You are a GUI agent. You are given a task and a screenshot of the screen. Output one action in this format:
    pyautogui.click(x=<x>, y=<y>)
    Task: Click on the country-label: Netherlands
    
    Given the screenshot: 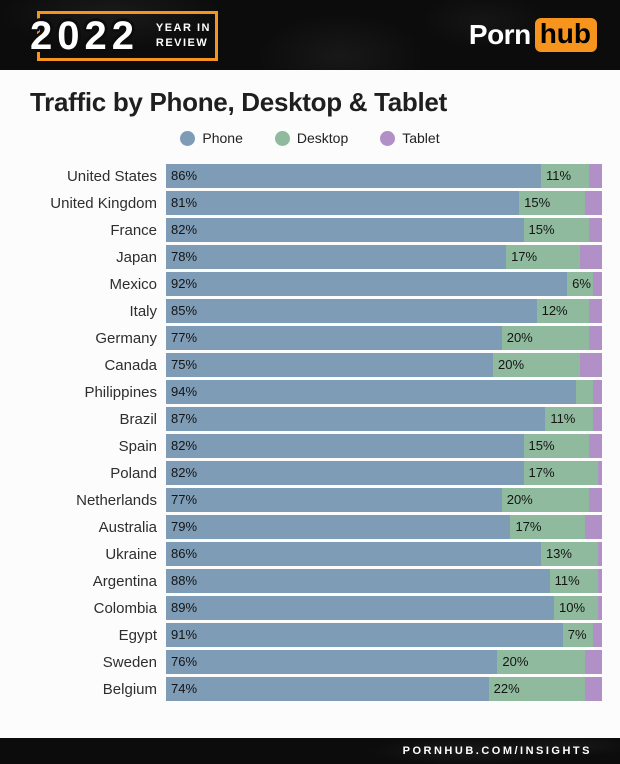 What is the action you would take?
    pyautogui.click(x=116, y=500)
    